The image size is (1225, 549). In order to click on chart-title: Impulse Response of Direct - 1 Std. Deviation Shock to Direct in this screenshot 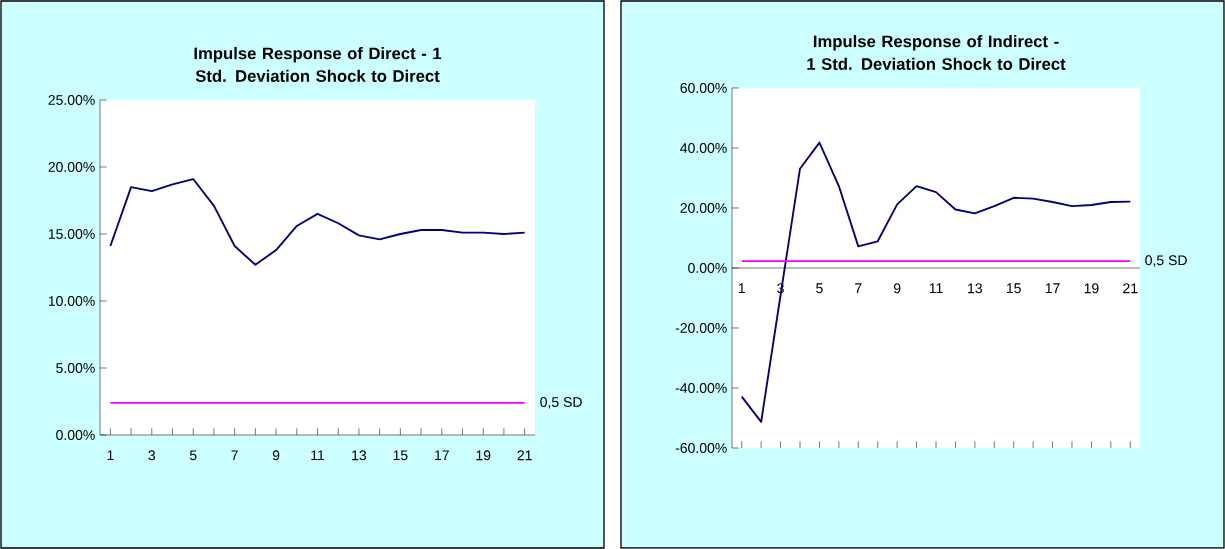, I will do `click(318, 64)`.